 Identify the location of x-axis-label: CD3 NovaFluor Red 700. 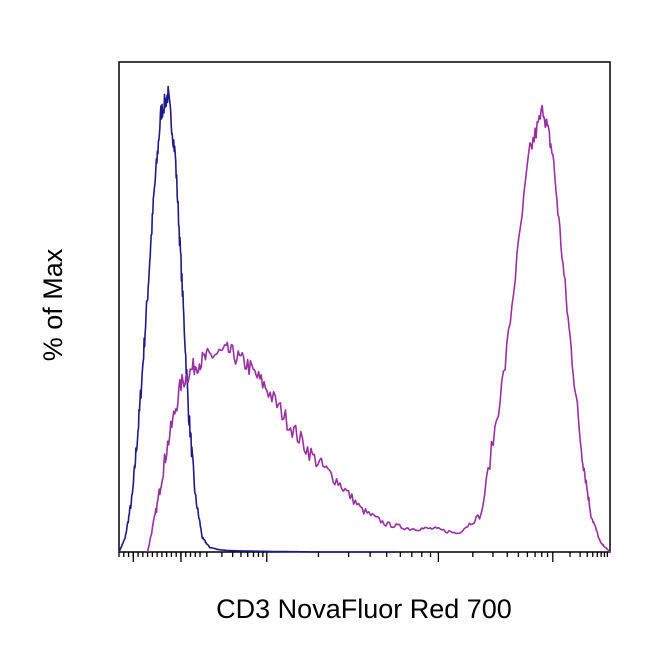
(364, 609).